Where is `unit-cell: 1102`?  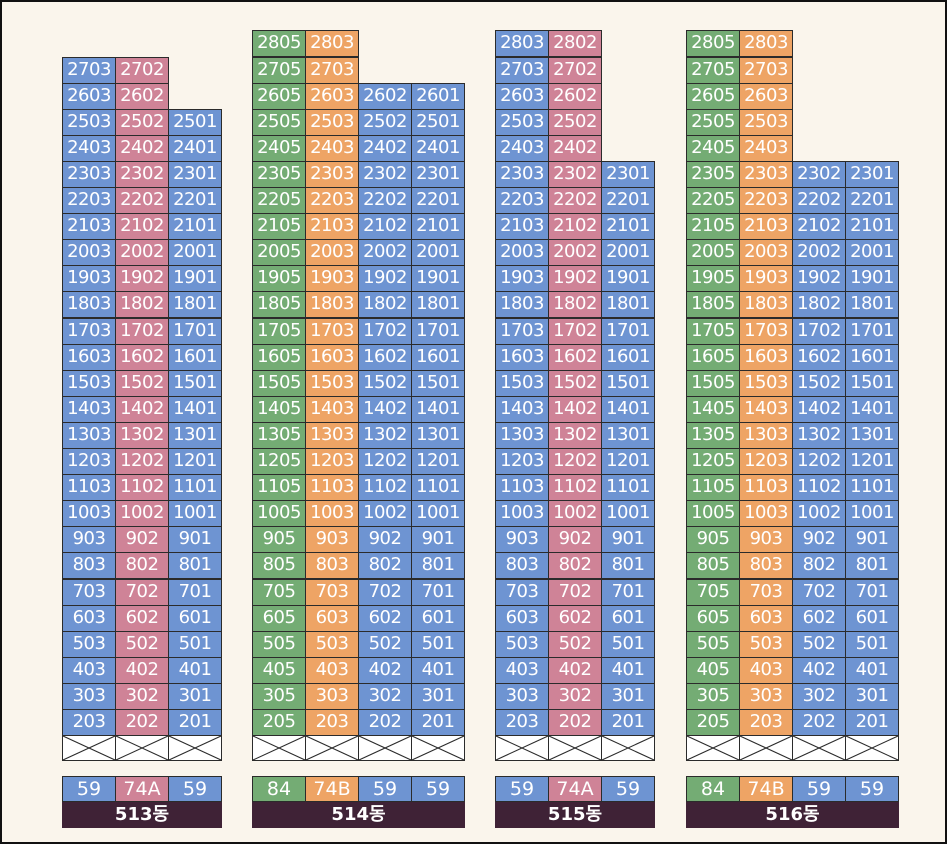 unit-cell: 1102 is located at coordinates (575, 488).